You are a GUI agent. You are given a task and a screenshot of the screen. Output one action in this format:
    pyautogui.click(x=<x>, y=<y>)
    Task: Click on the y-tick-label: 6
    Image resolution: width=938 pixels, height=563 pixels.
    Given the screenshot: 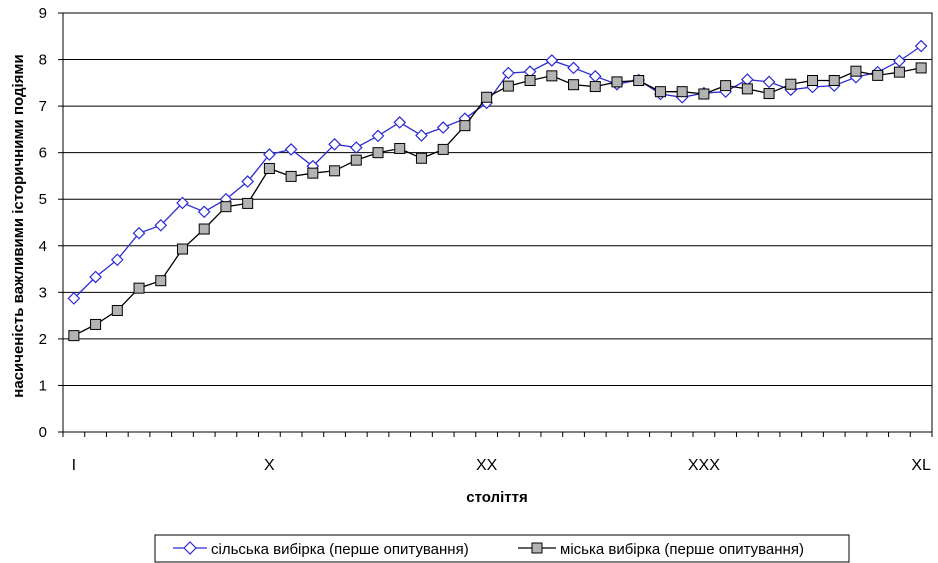 What is the action you would take?
    pyautogui.click(x=43, y=153)
    